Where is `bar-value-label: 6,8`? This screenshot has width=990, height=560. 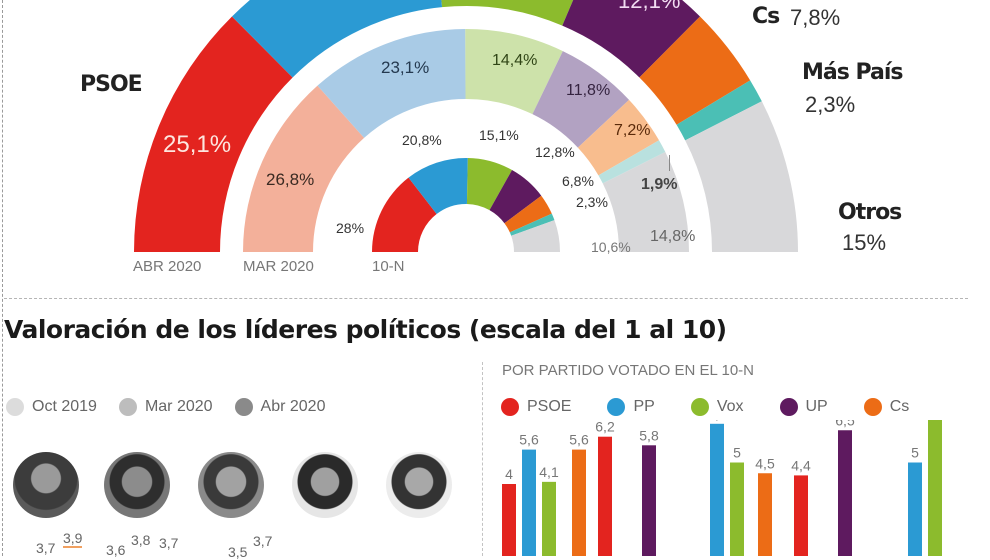
bar-value-label: 6,8 is located at coordinates (717, 421).